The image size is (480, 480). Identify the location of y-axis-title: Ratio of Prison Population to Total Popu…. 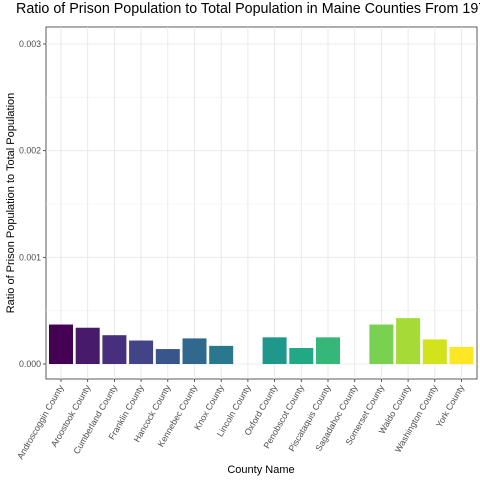
(11, 203).